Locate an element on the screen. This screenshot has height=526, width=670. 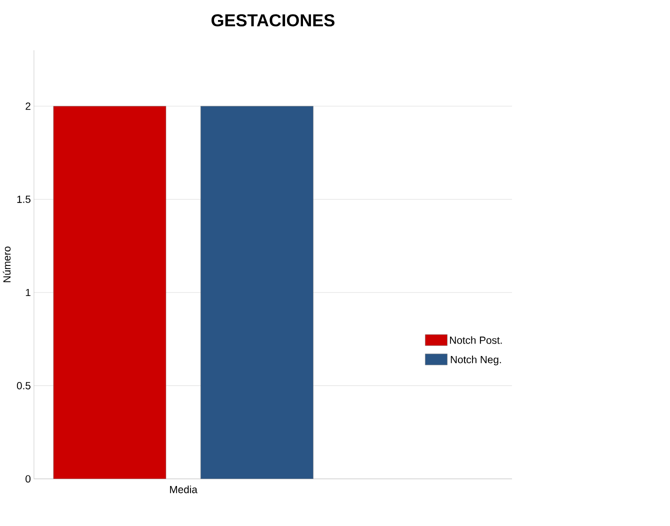
legend-label: Notch Post. is located at coordinates (476, 340).